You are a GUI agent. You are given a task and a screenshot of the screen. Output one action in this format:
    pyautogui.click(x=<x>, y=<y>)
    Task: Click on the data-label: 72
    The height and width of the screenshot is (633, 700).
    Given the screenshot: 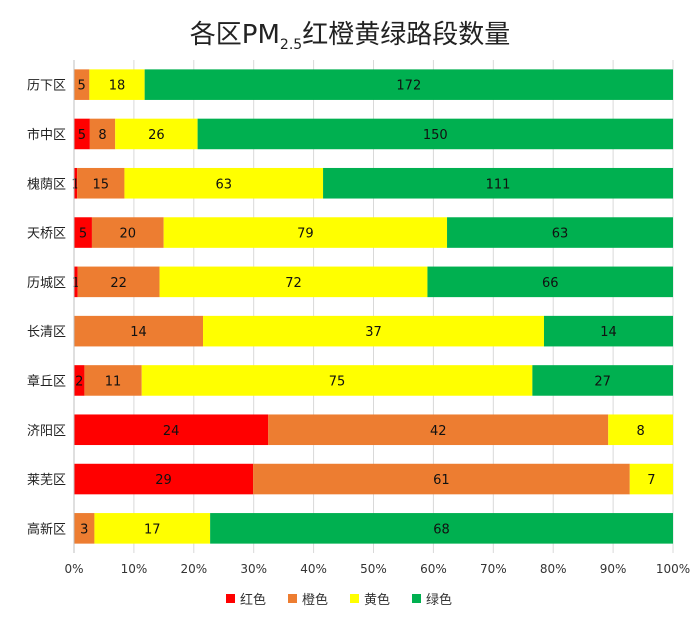 What is the action you would take?
    pyautogui.click(x=293, y=283)
    